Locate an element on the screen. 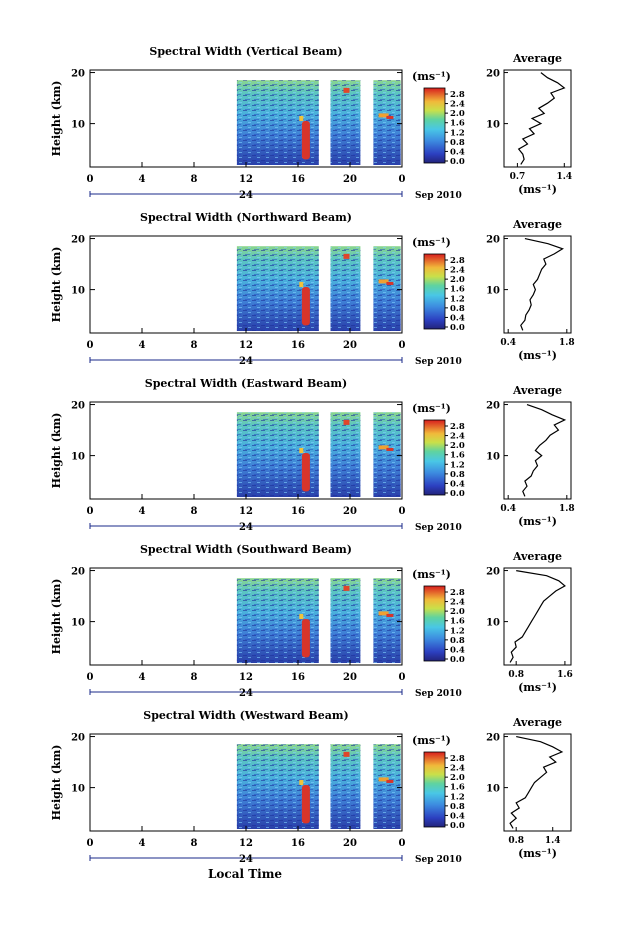 This screenshot has height=929, width=623. panel-title: Spectral Width (Southward Beam) is located at coordinates (246, 549).